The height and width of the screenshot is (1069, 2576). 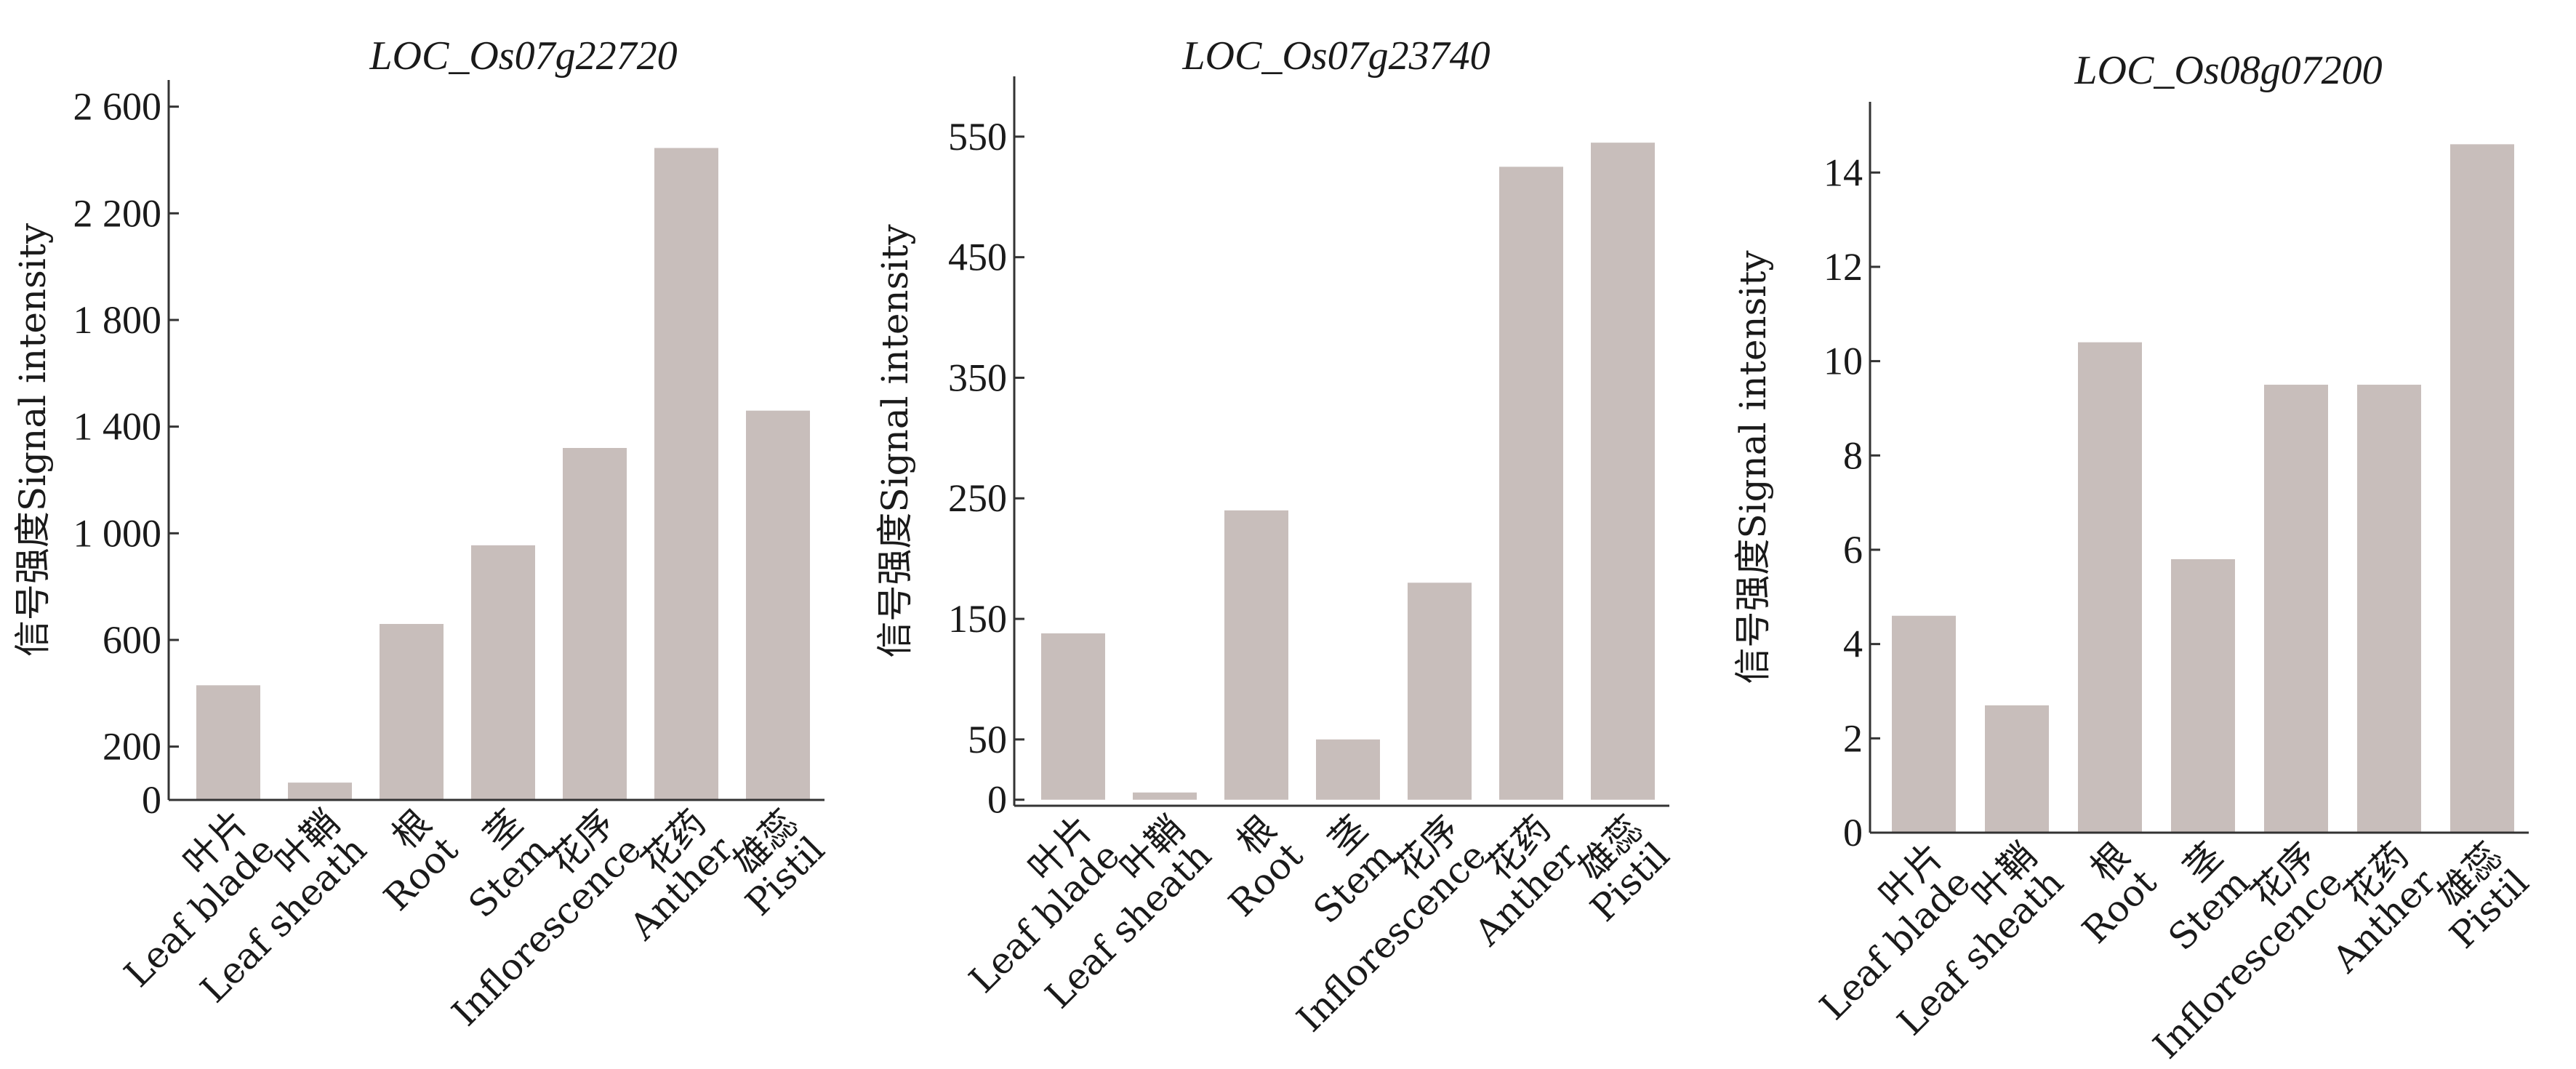 What do you see at coordinates (1335, 56) in the screenshot?
I see `chart-title: LOC_Os07g23740` at bounding box center [1335, 56].